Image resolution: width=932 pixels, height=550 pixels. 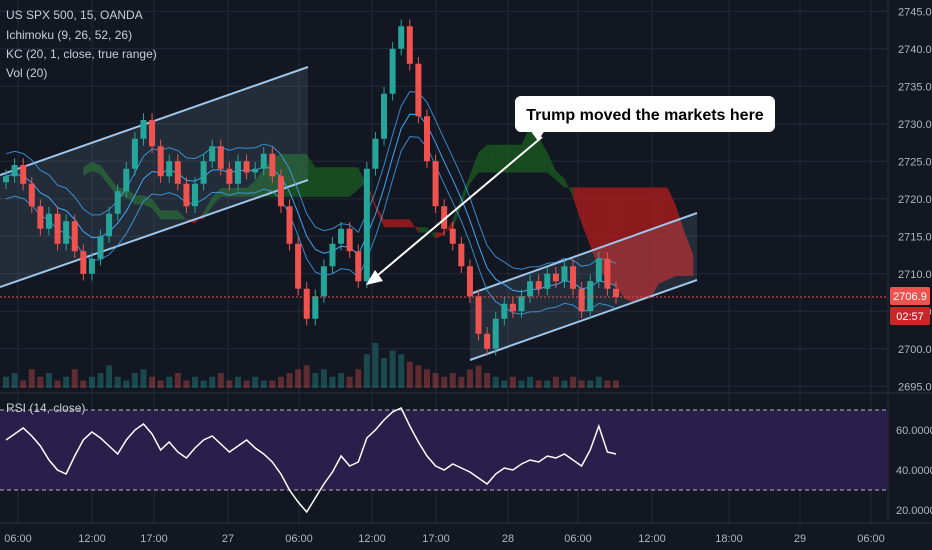 What do you see at coordinates (372, 539) in the screenshot?
I see `time-tick-label: 12:00` at bounding box center [372, 539].